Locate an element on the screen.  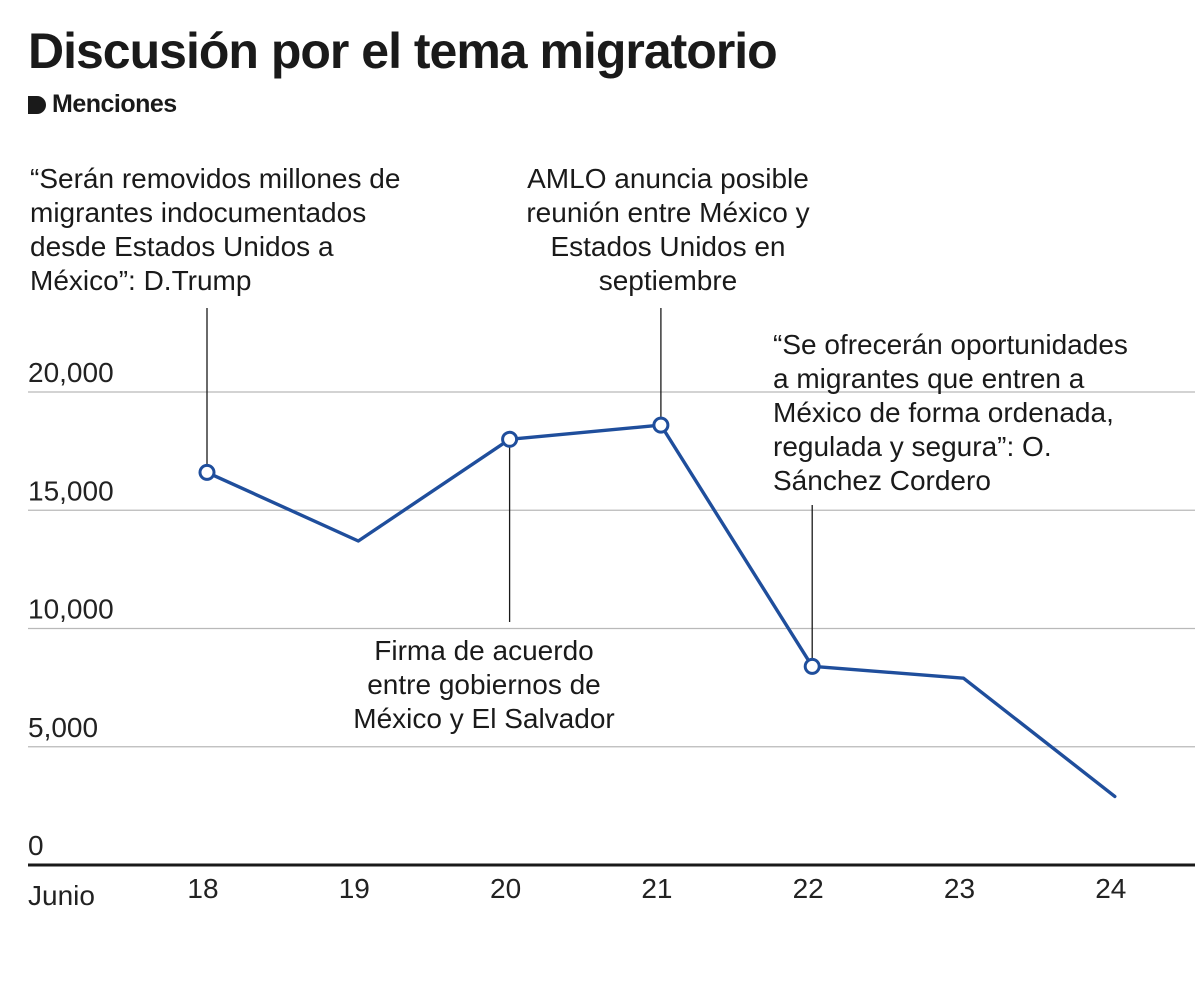
y-tick-label: 15,000 is located at coordinates (71, 490).